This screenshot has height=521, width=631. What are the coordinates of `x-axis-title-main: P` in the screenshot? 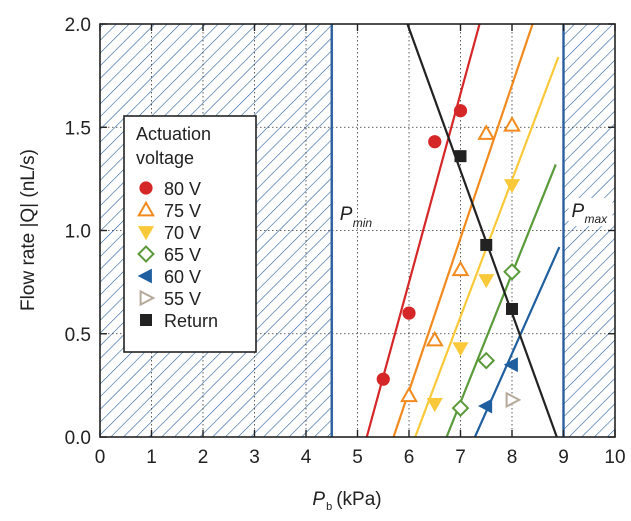 It's located at (318, 499).